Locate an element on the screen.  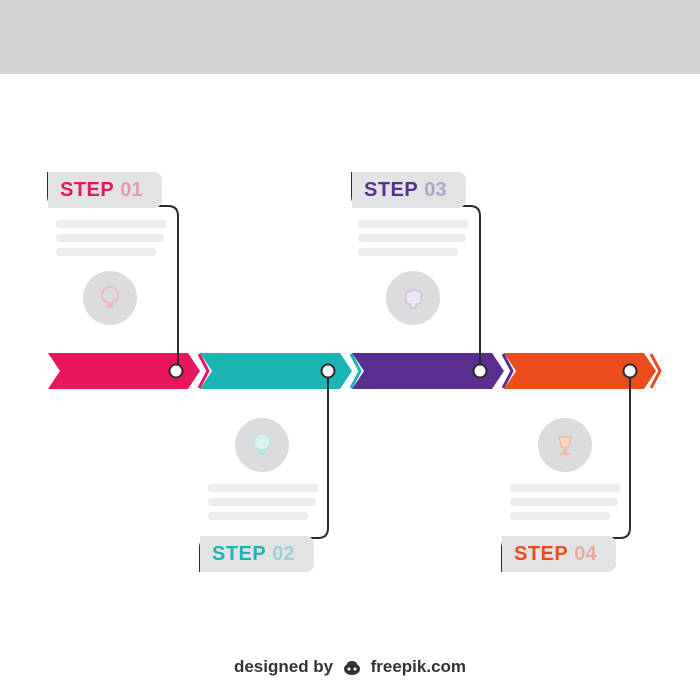
step-number: 03 is located at coordinates (435, 189).